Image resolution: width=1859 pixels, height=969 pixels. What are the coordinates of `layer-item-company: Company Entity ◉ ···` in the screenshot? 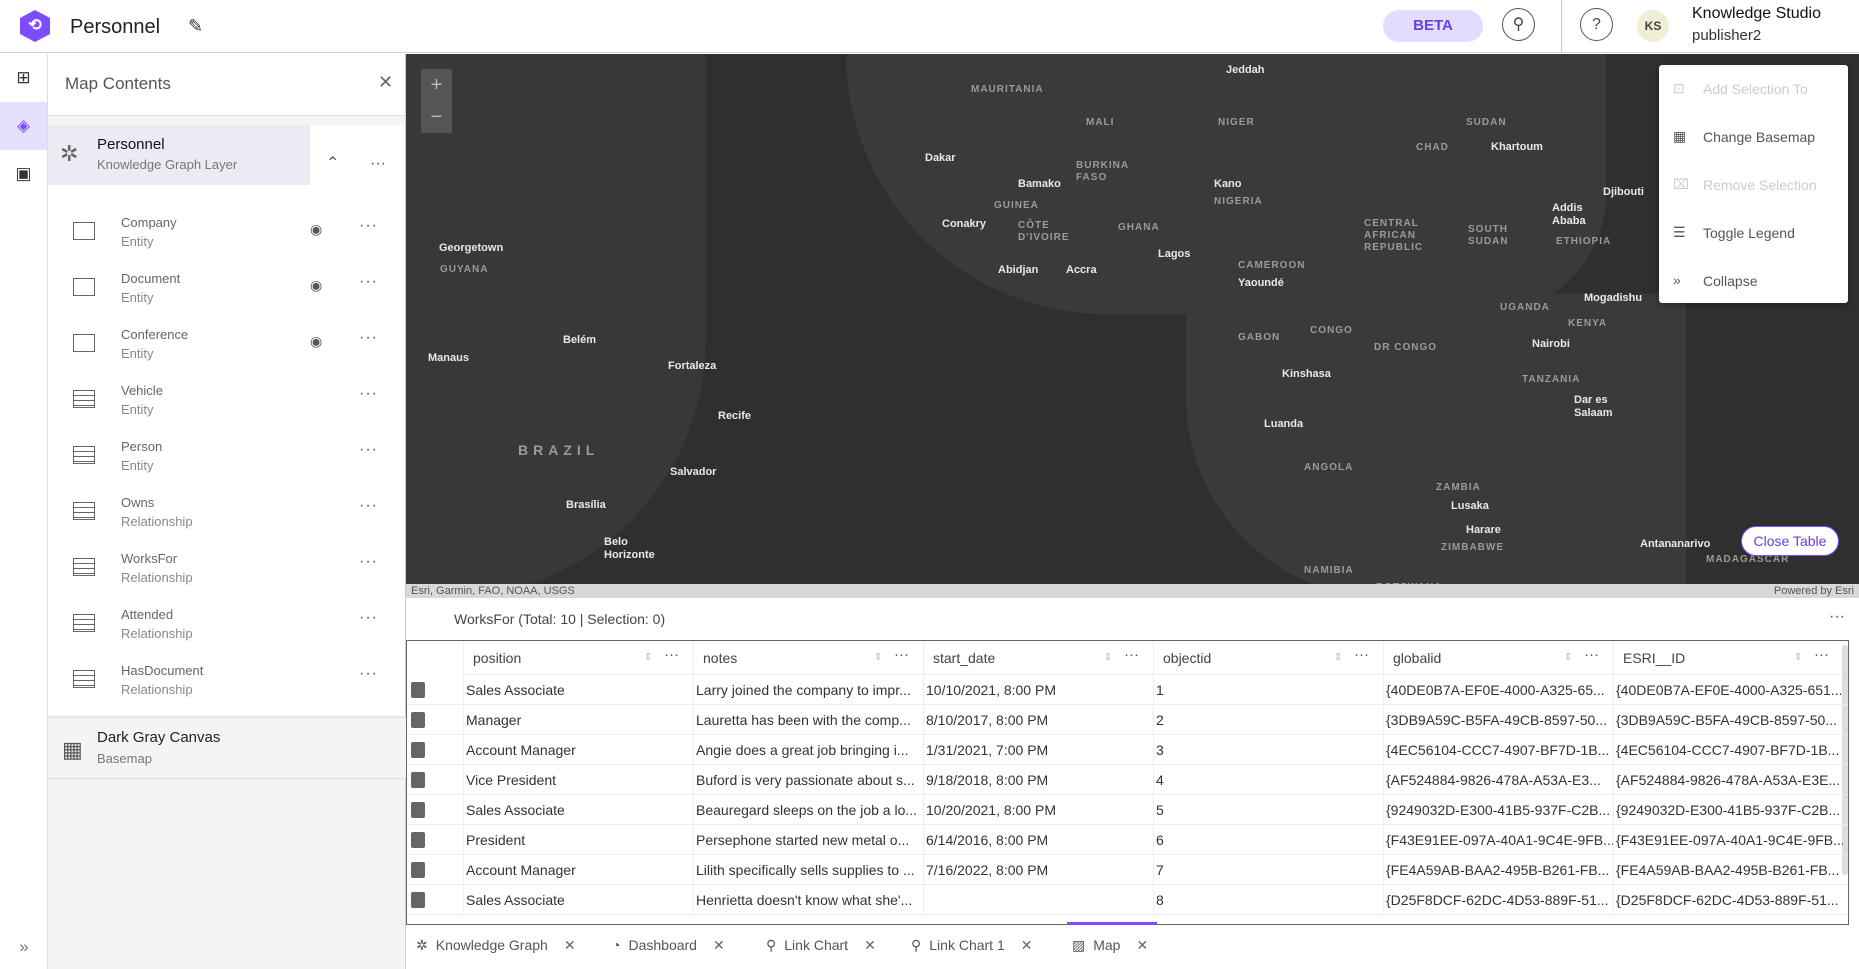 It's located at (227, 235).